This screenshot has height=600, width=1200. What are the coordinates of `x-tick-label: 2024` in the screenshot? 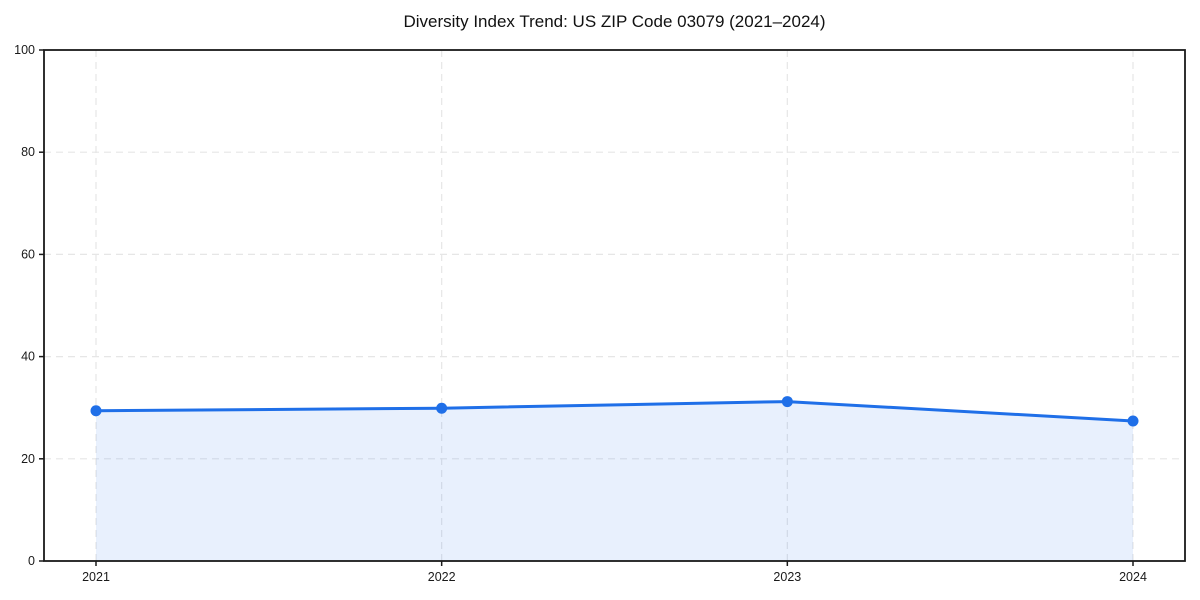 It's located at (1133, 577).